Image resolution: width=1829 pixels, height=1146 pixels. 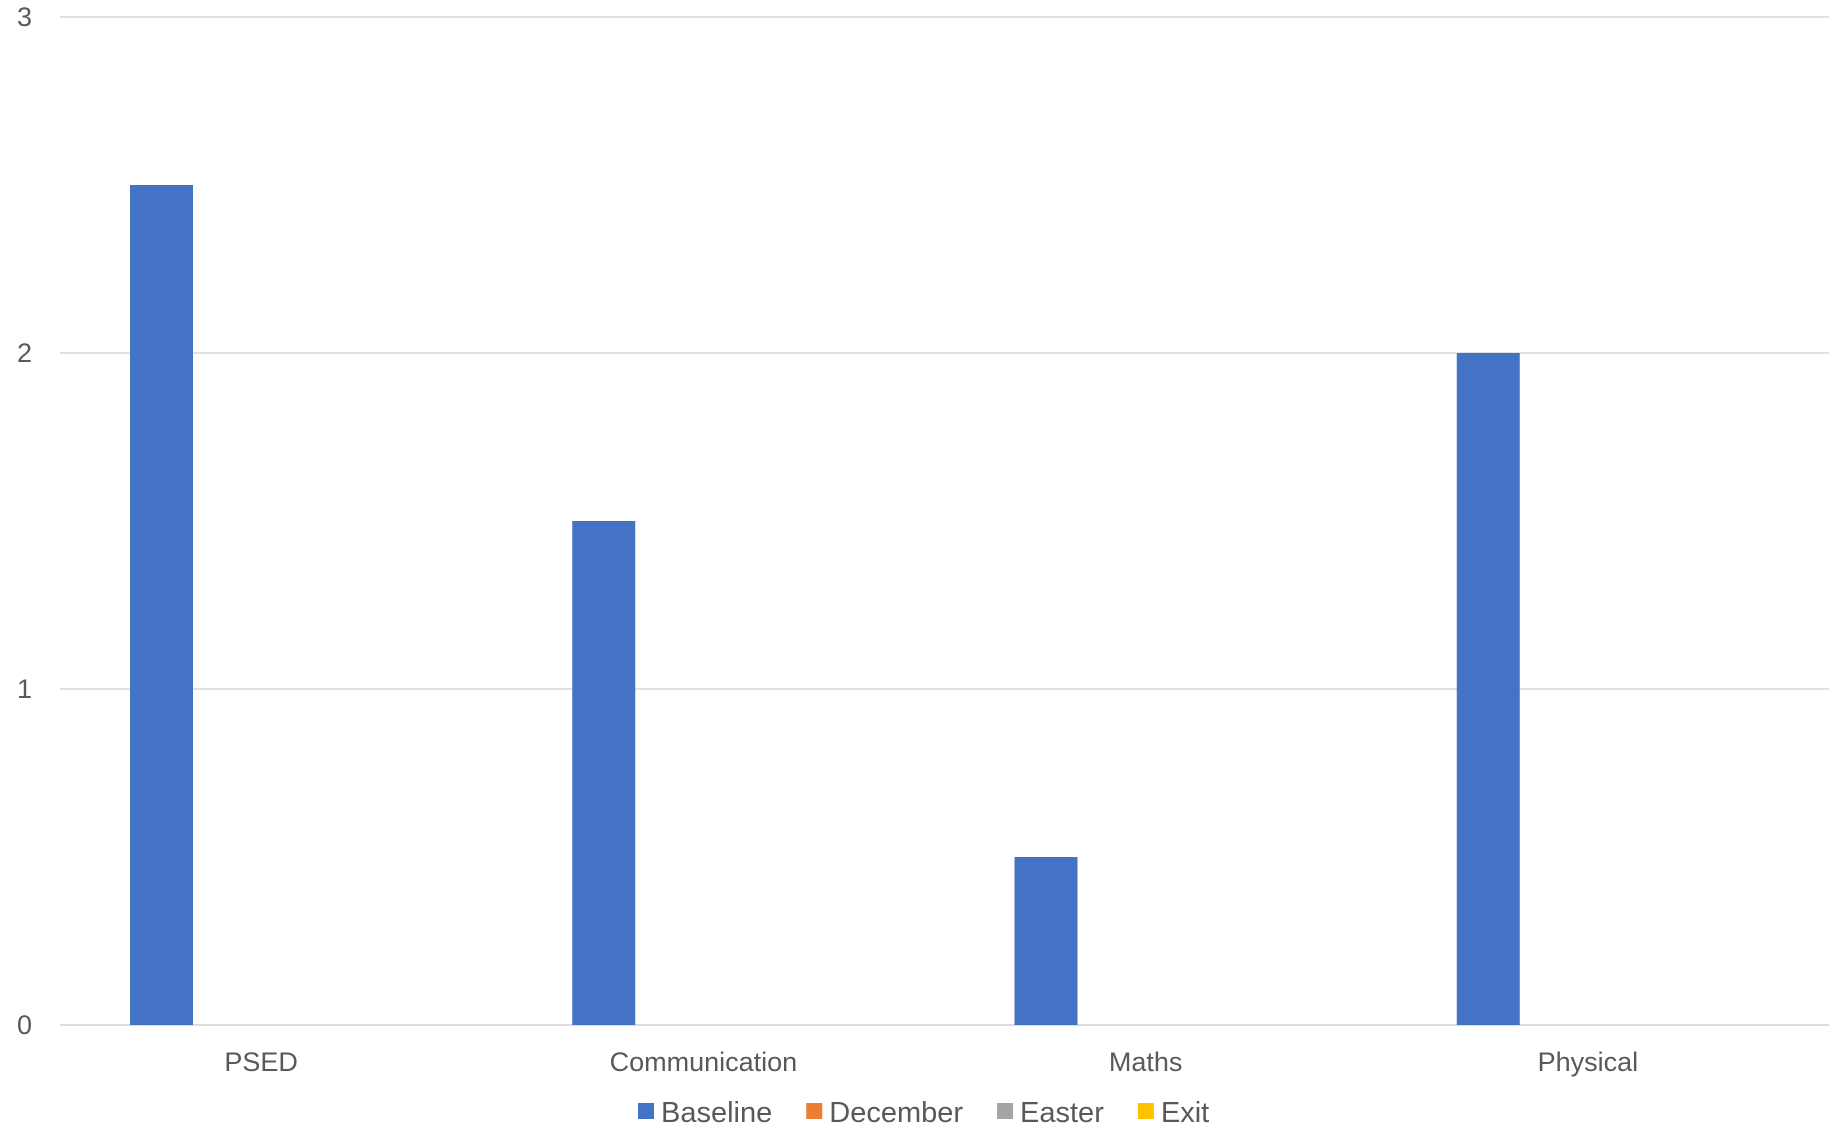 I want to click on legend-item-easter: Easter, so click(x=1050, y=1113).